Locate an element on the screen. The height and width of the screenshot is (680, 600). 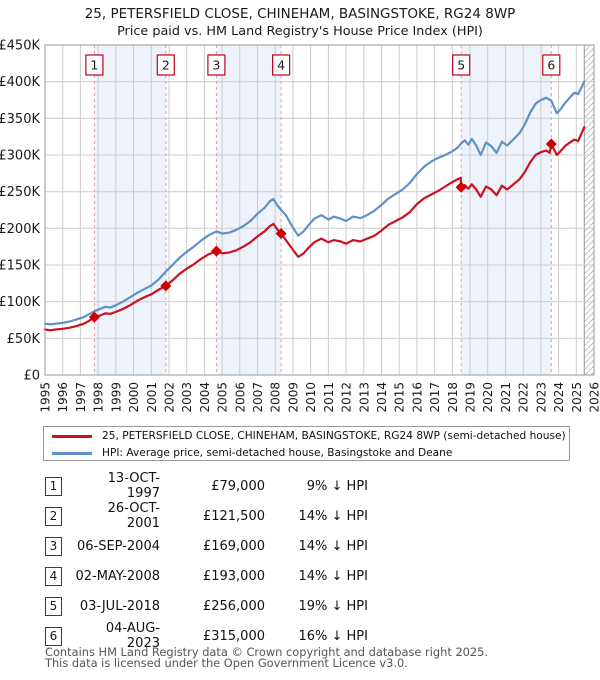
sale-number-badge: 3 is located at coordinates (53, 546).